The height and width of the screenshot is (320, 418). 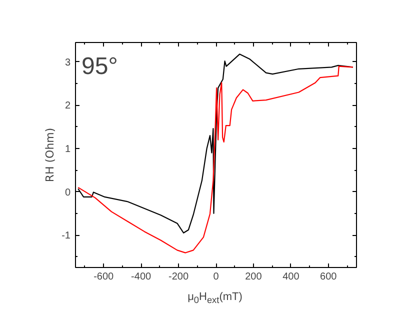 I want to click on x-tick-label: -400, so click(x=141, y=277).